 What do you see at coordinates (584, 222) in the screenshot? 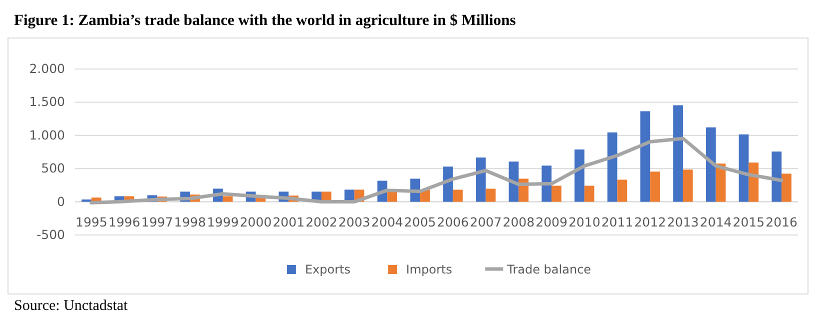
I see `x-tick-label: 2010` at bounding box center [584, 222].